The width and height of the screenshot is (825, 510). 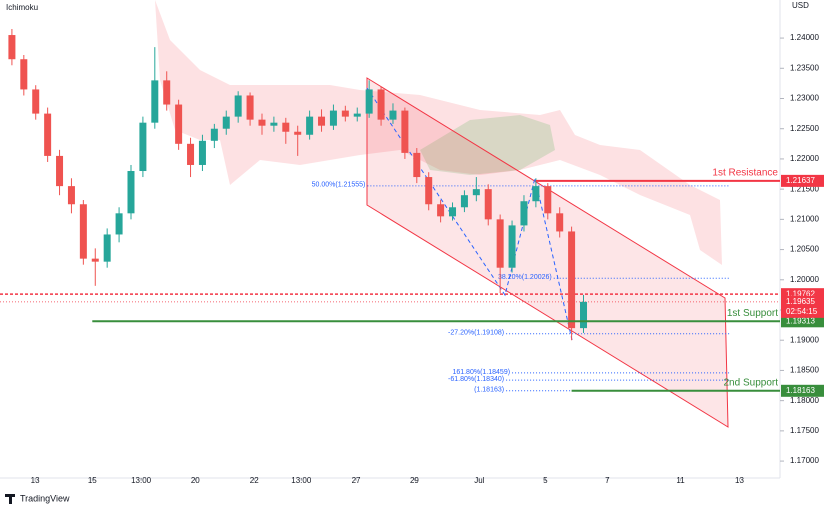 I want to click on prior-price-label: 1.19762, so click(x=800, y=293).